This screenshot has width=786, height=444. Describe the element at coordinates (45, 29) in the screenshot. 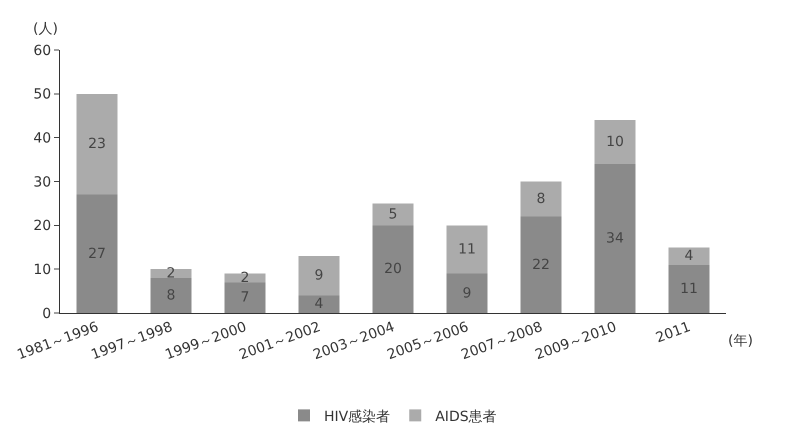

I see `y-axis-title: (人)` at that location.